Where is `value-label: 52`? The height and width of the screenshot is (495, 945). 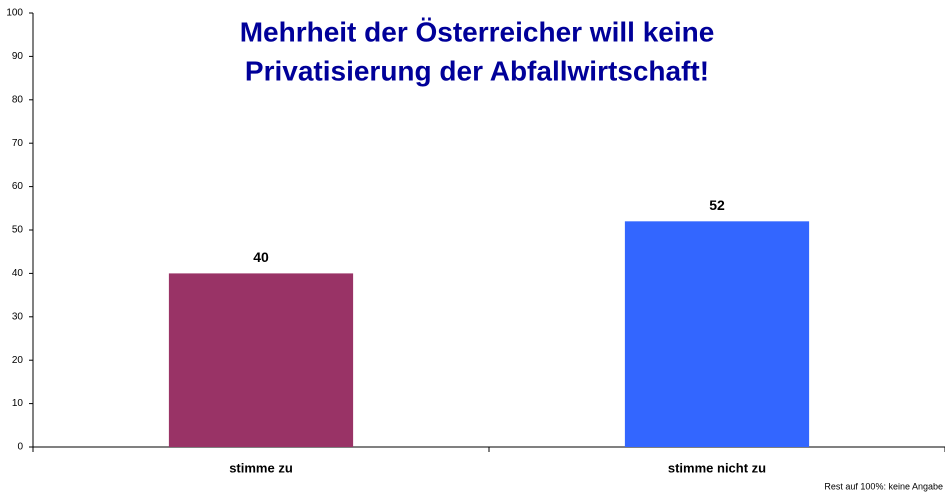
value-label: 52 is located at coordinates (717, 205).